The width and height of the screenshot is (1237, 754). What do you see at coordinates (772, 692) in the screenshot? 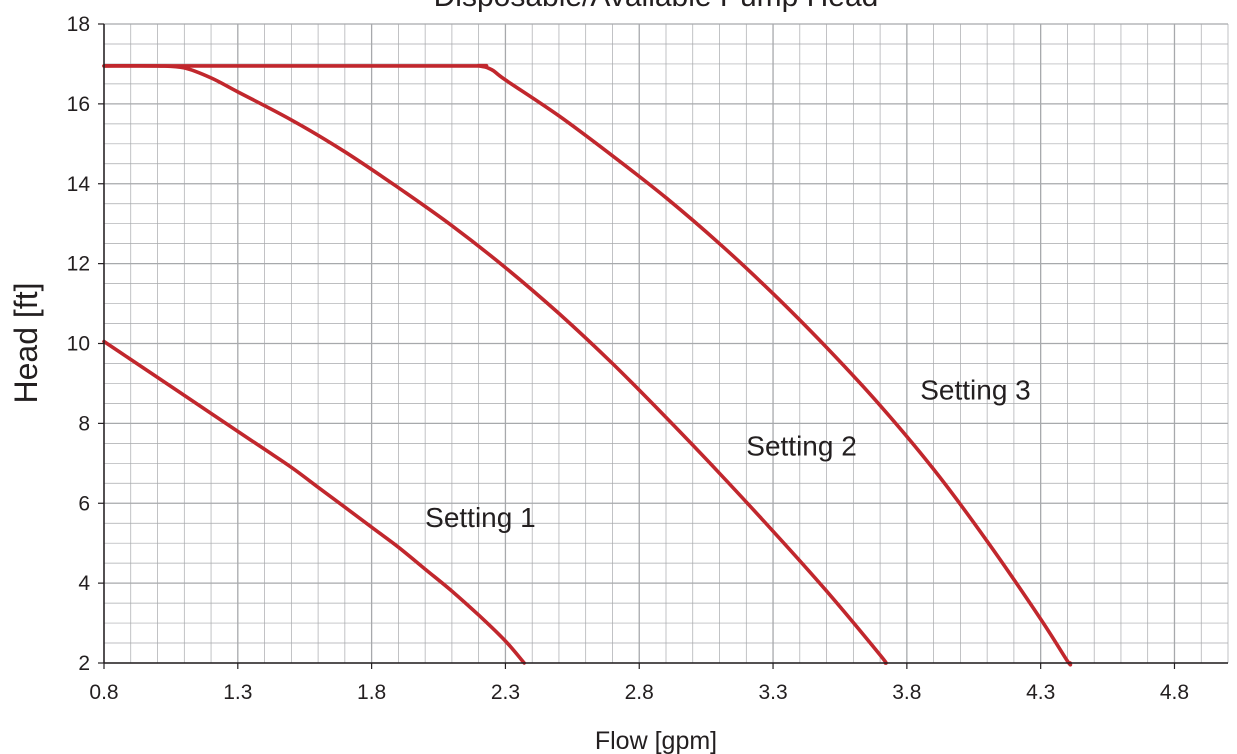
I see `x-tick-label: 3.3` at bounding box center [772, 692].